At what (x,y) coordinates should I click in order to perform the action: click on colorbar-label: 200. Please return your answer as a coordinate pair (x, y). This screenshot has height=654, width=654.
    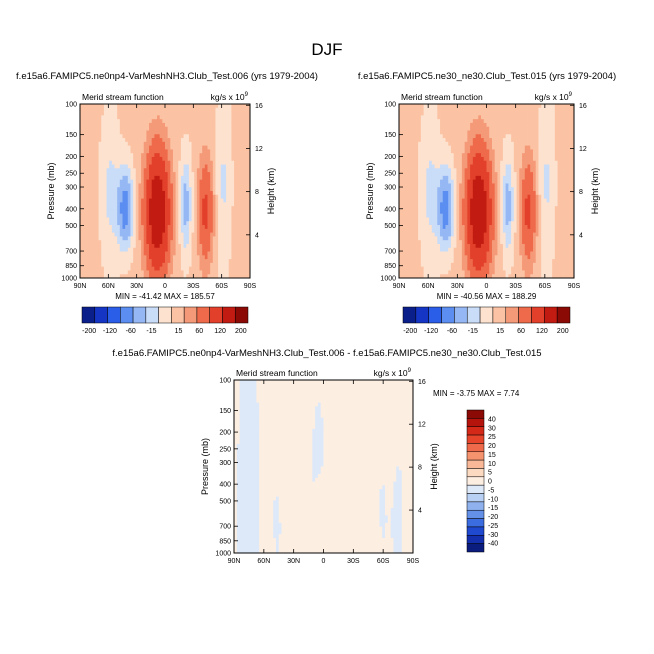
    Looking at the image, I should click on (241, 331).